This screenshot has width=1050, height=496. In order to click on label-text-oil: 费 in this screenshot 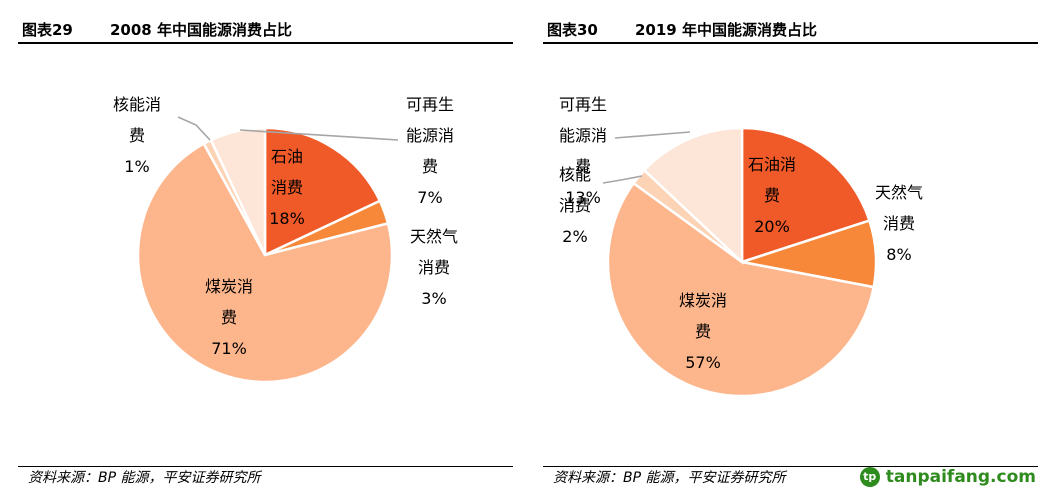, I will do `click(772, 195)`.